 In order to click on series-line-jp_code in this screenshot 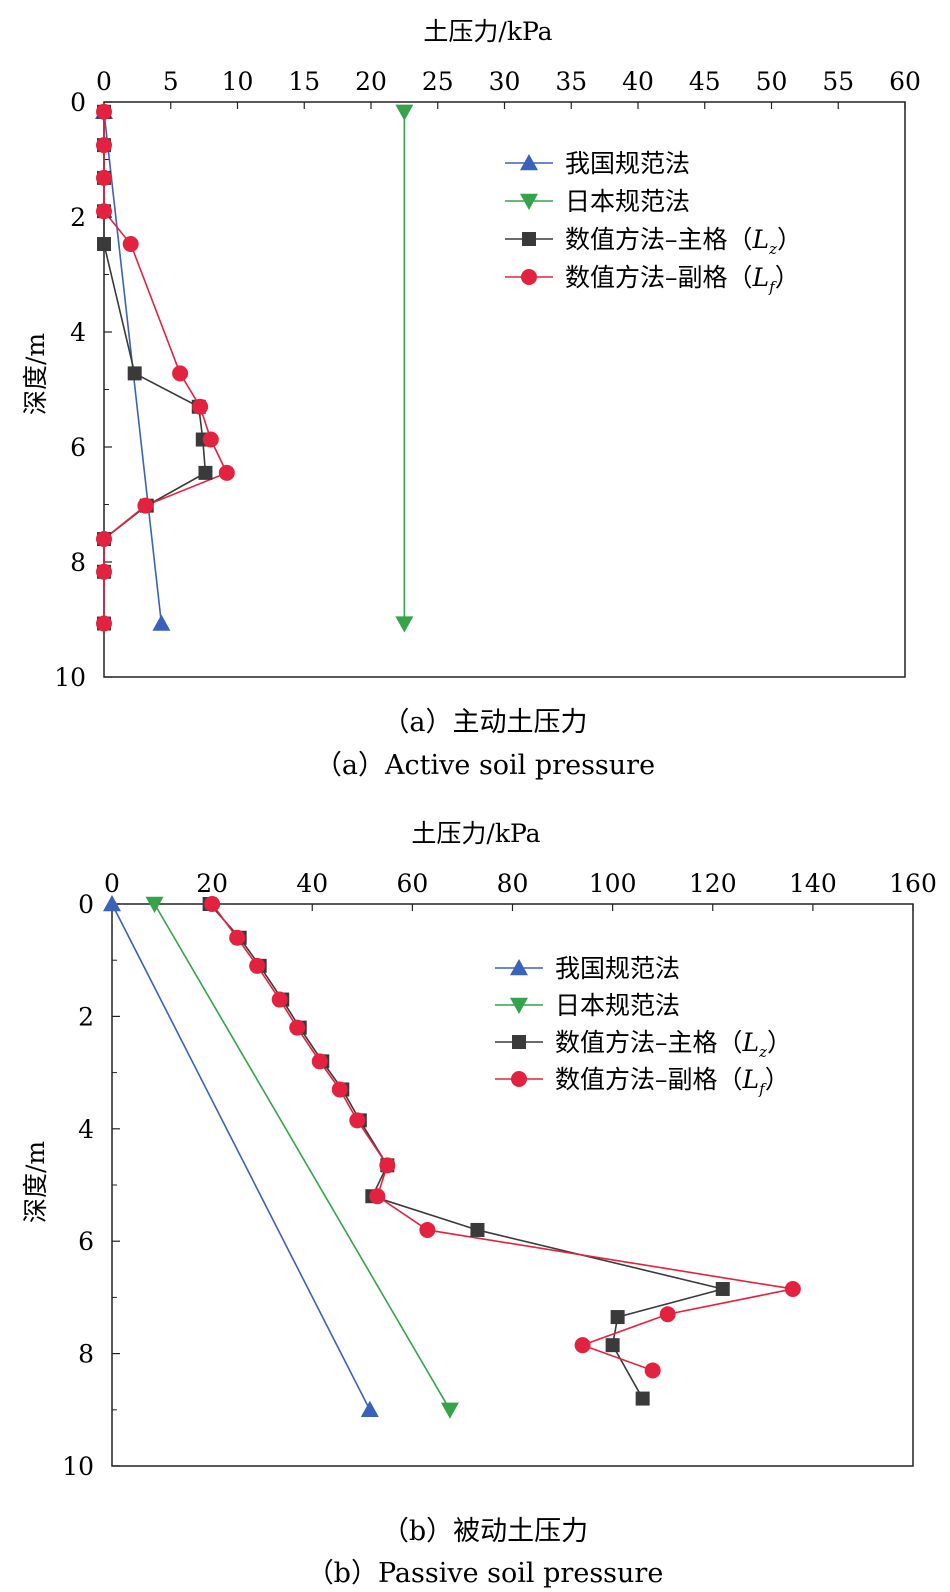, I will do `click(302, 1157)`.